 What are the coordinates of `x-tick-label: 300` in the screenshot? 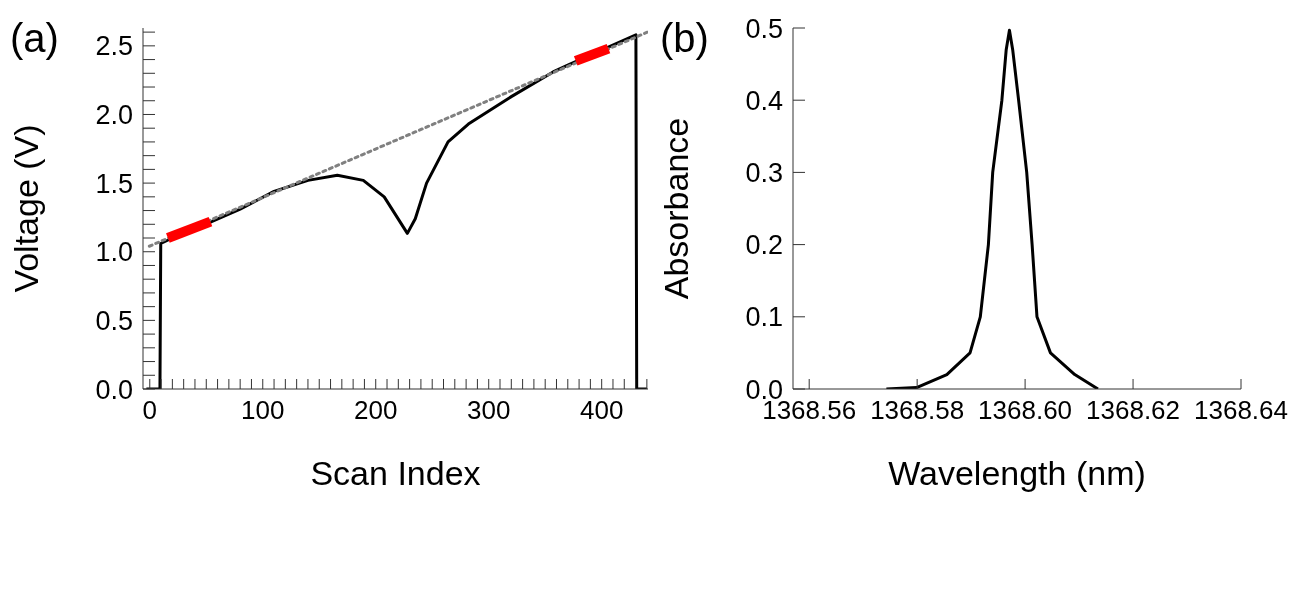 It's located at (489, 410).